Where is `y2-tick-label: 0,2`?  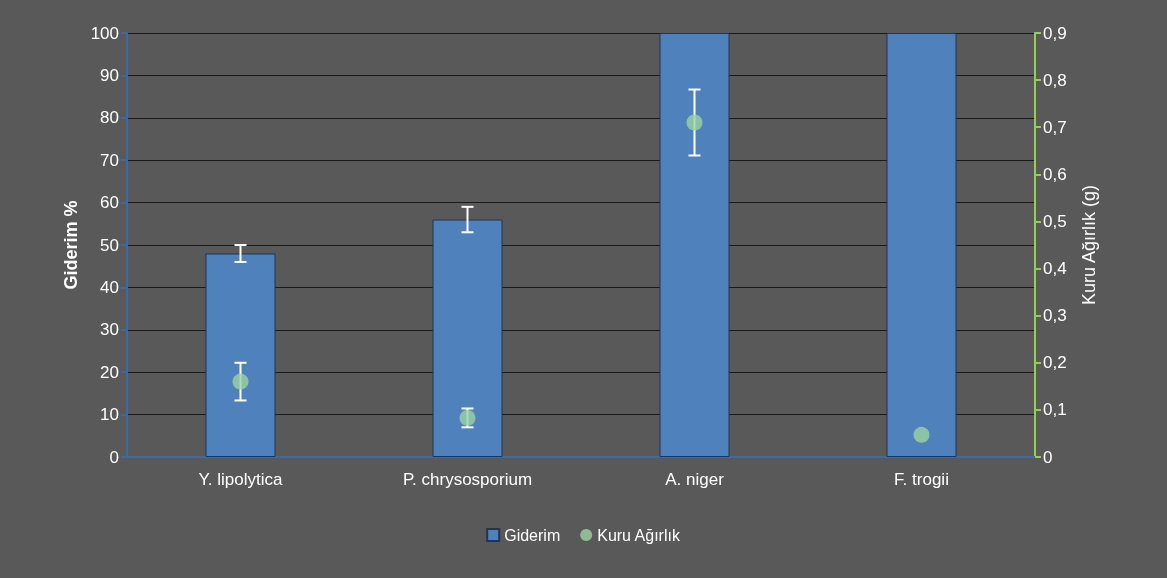 y2-tick-label: 0,2 is located at coordinates (1055, 363).